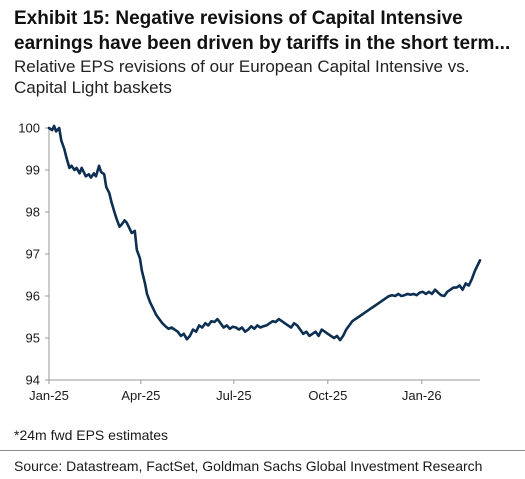 This screenshot has width=525, height=479. I want to click on y-tick-label: 95, so click(33, 338).